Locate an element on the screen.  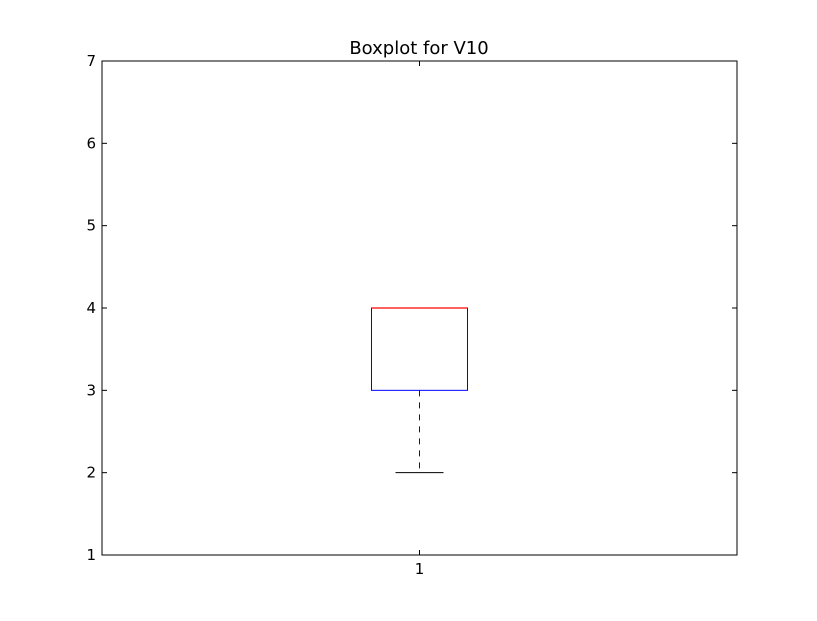
y-tick-label: 5 is located at coordinates (91, 226).